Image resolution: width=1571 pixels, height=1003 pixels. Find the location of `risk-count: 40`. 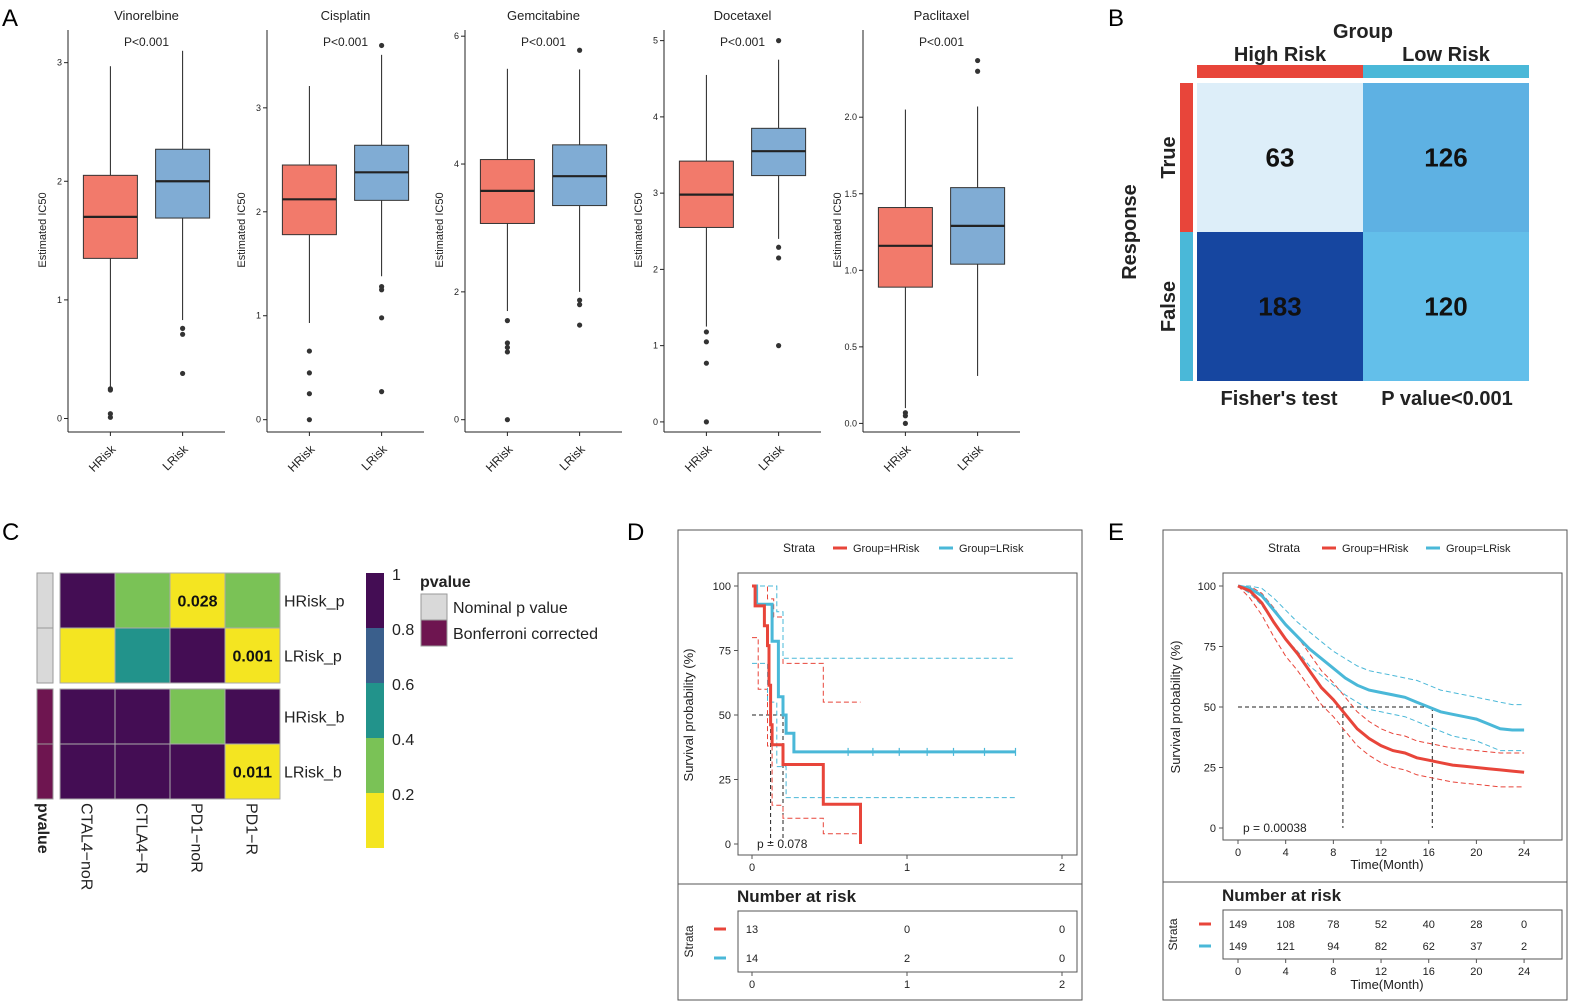

risk-count: 40 is located at coordinates (1429, 925).